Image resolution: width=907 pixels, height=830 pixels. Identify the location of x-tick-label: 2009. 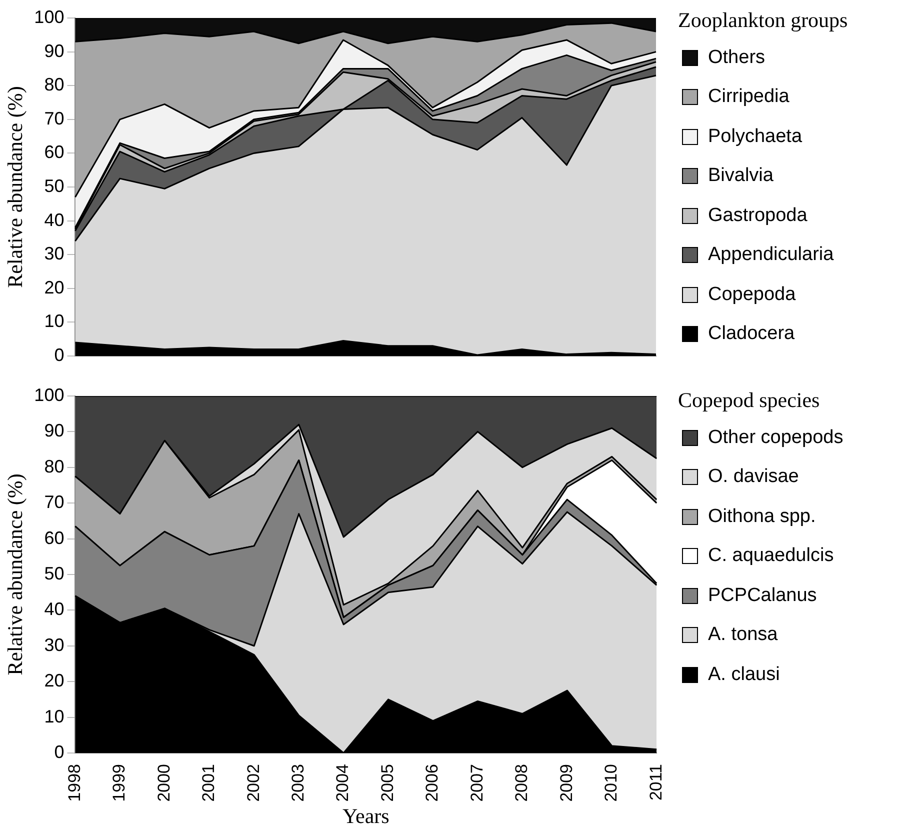
(566, 783).